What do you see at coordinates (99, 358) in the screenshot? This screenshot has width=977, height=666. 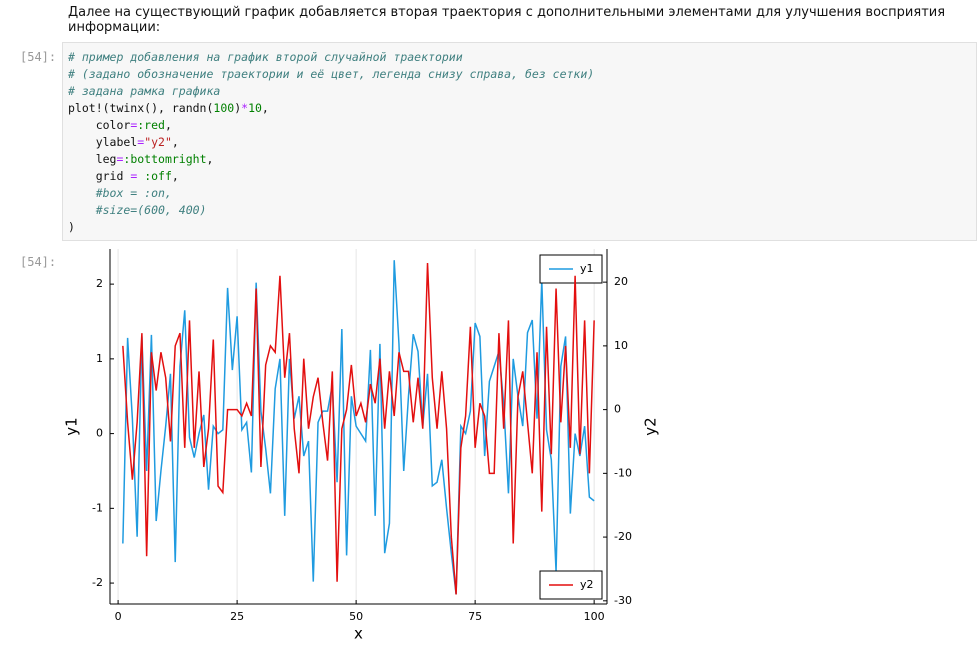 I see `y-tick-label: 1` at bounding box center [99, 358].